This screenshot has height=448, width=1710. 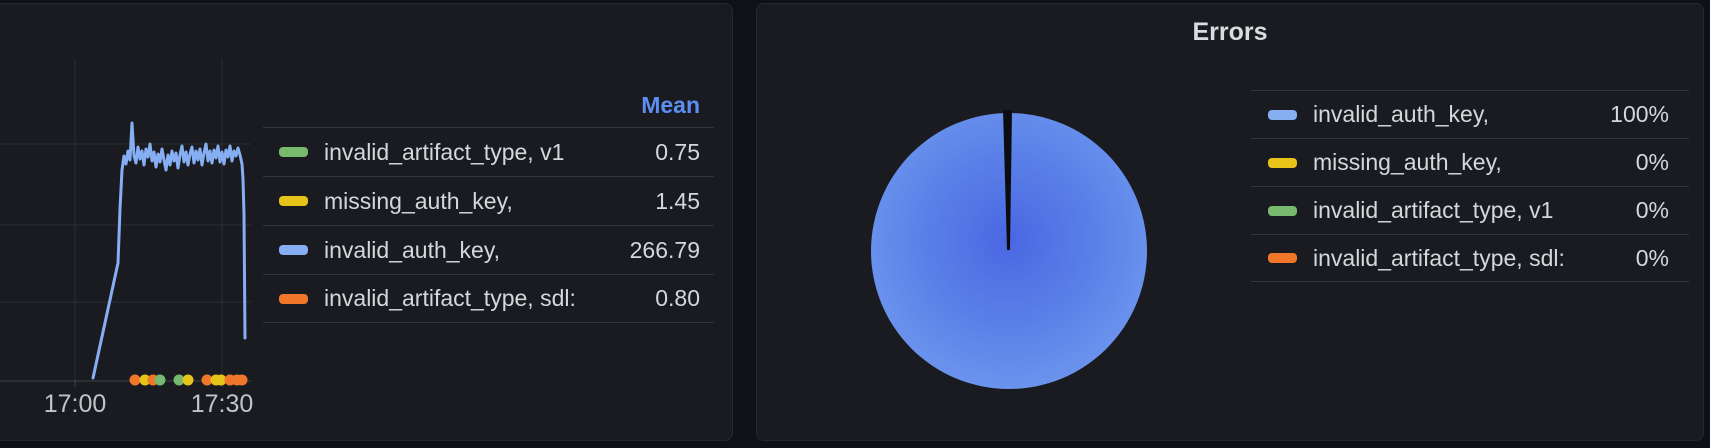 I want to click on series-line-invalid-auth-key, so click(x=169, y=250).